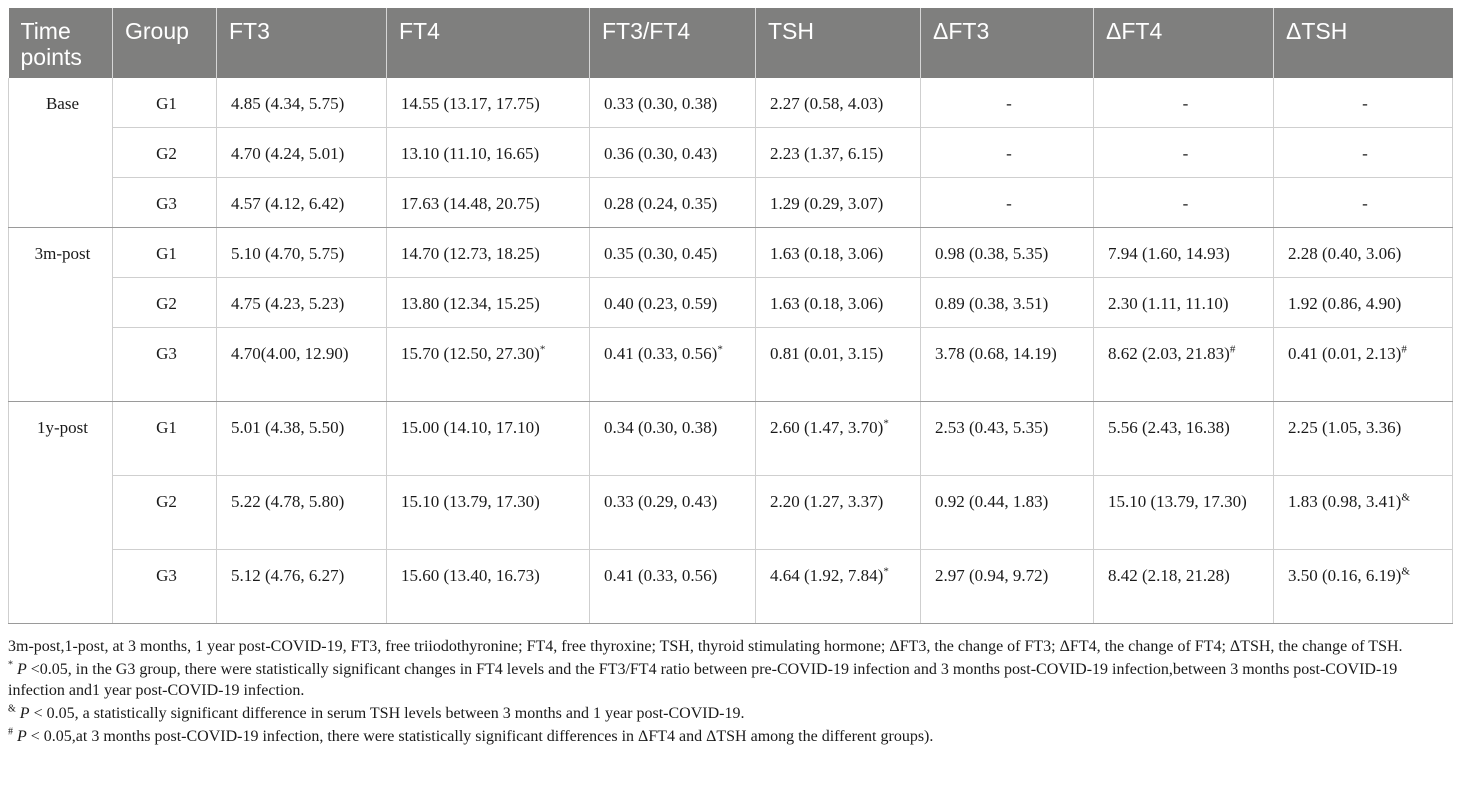 This screenshot has height=793, width=1460. I want to click on cell-ft4: 15.00 (14.10, 17.10), so click(488, 438).